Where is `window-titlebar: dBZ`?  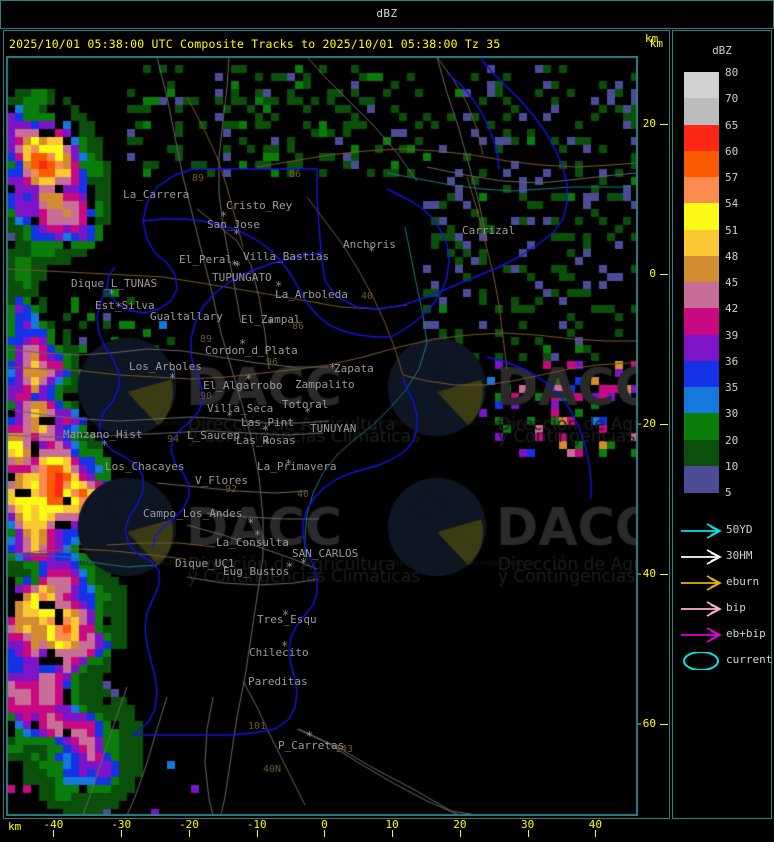
window-titlebar: dBZ is located at coordinates (387, 14).